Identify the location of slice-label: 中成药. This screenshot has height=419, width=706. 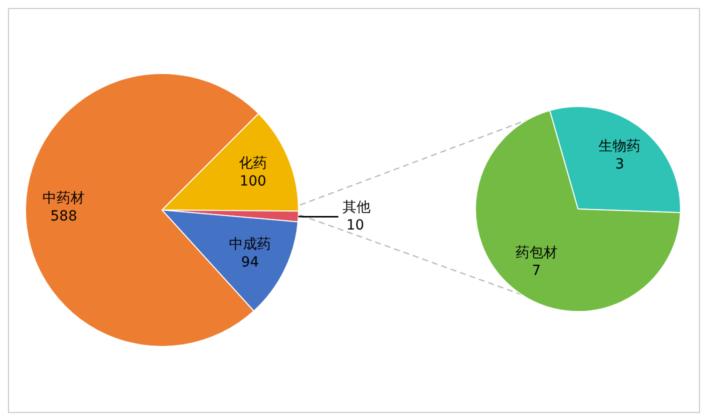
(250, 244).